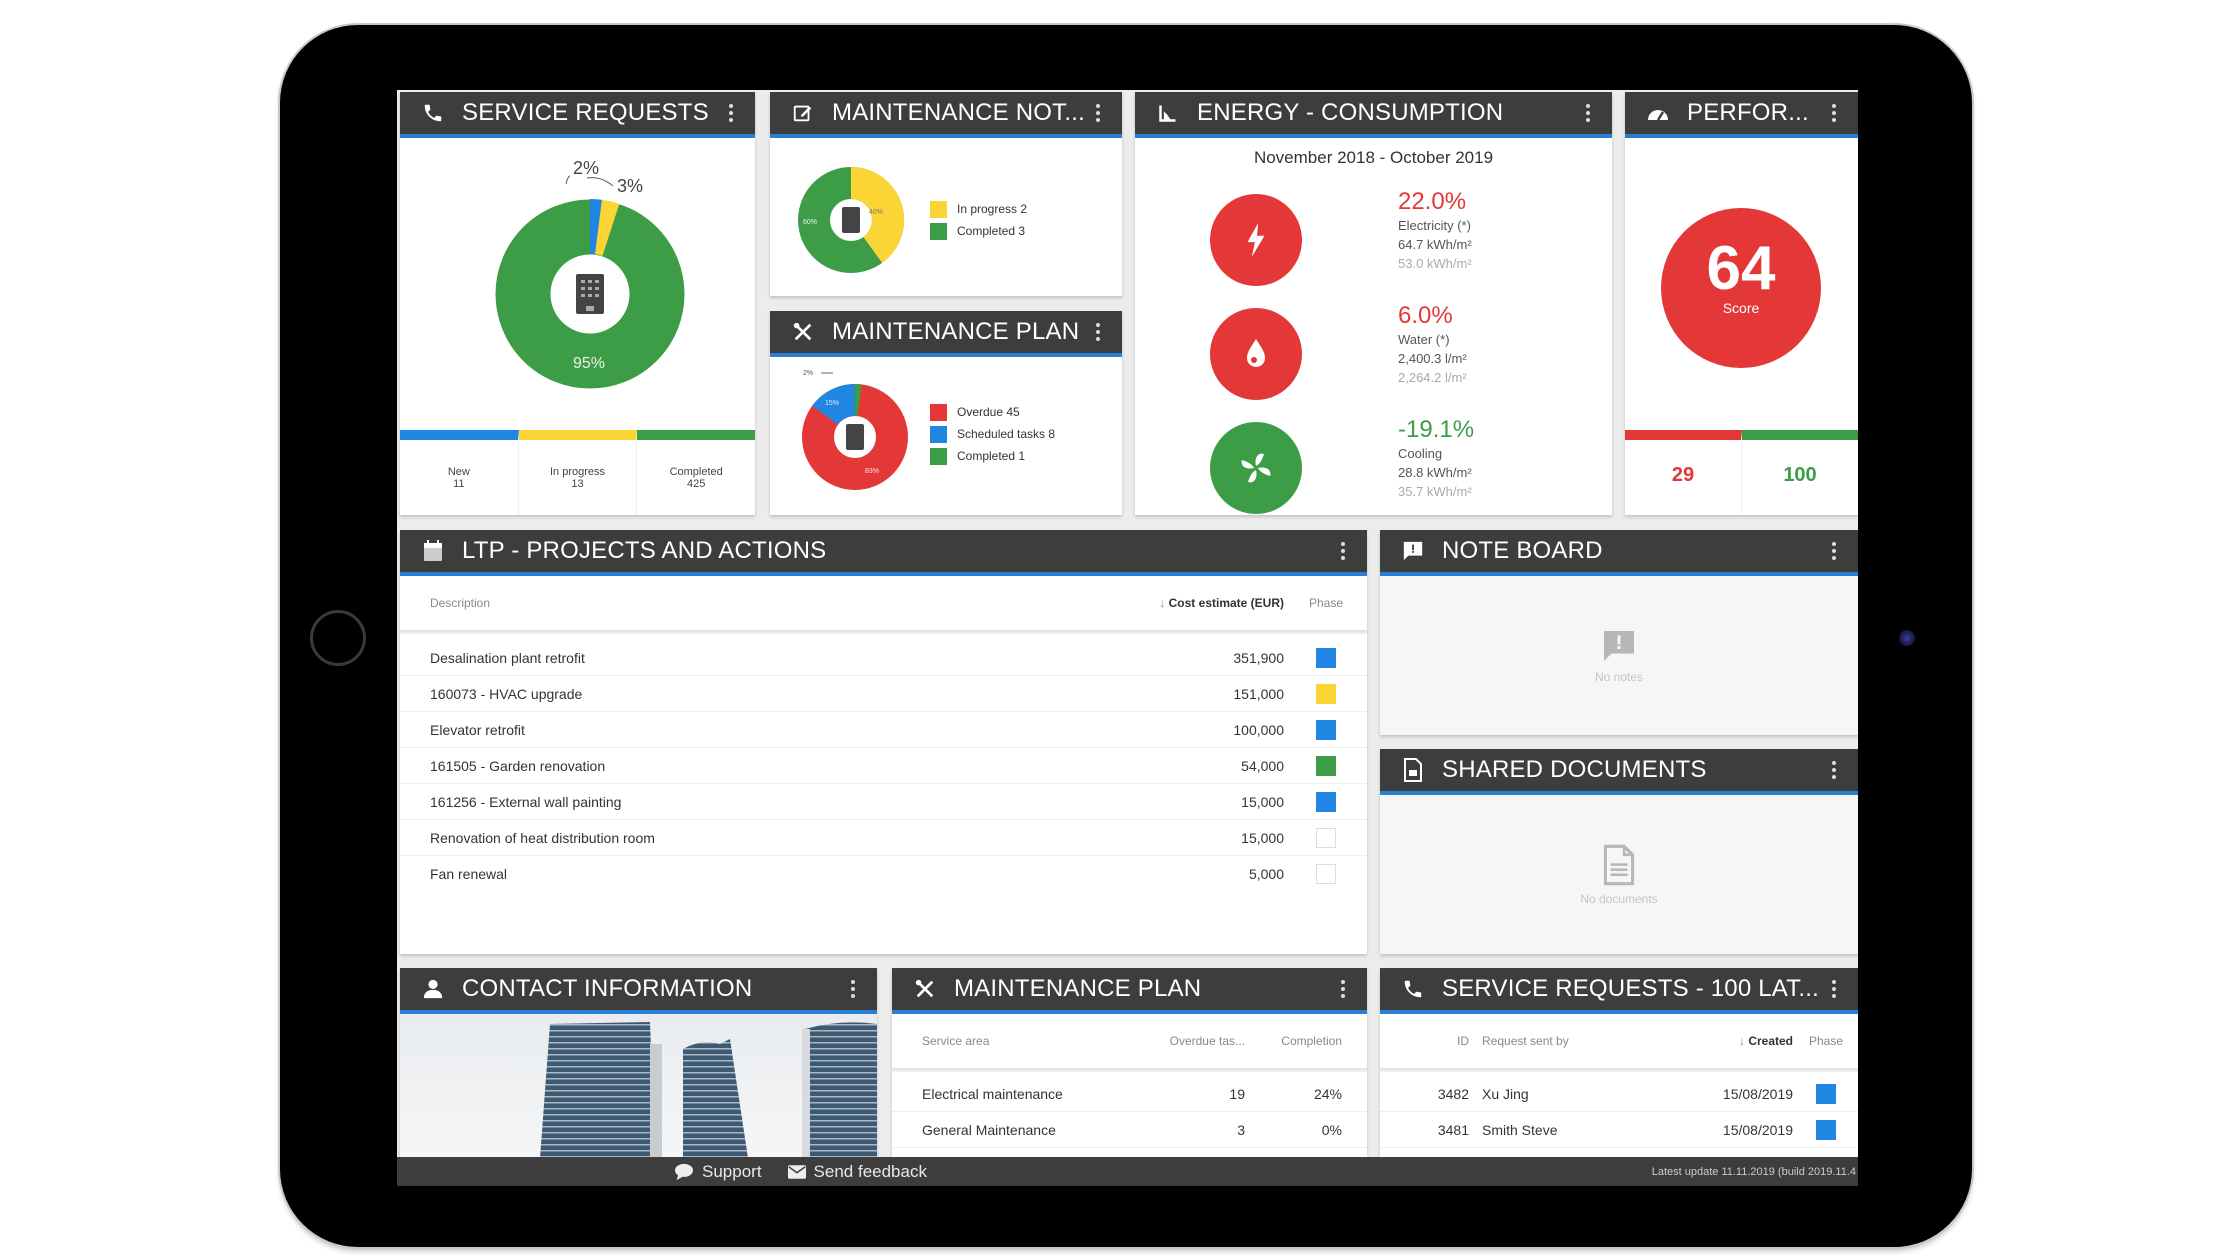 The height and width of the screenshot is (1260, 2240). I want to click on widget-header: LTP - PROJECTS AND ACTIONS, so click(883, 553).